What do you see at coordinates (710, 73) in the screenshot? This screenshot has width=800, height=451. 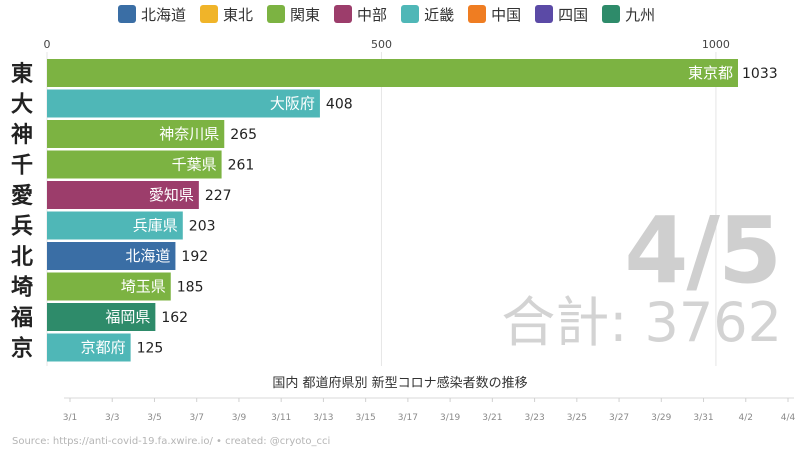 I see `bar-label: 東京都` at bounding box center [710, 73].